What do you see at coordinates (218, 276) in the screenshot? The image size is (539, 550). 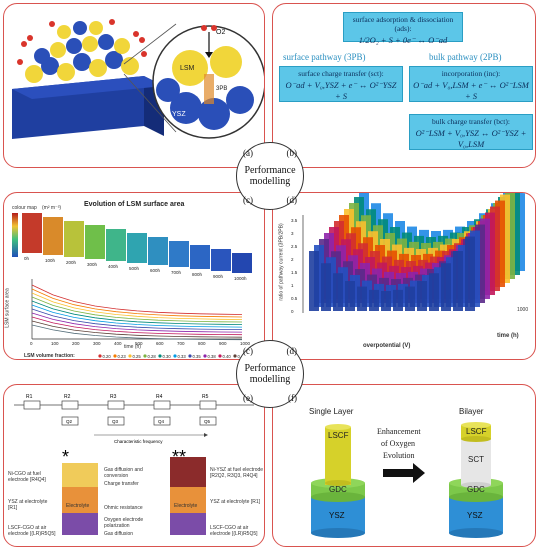 I see `time-label-9: 900h` at bounding box center [218, 276].